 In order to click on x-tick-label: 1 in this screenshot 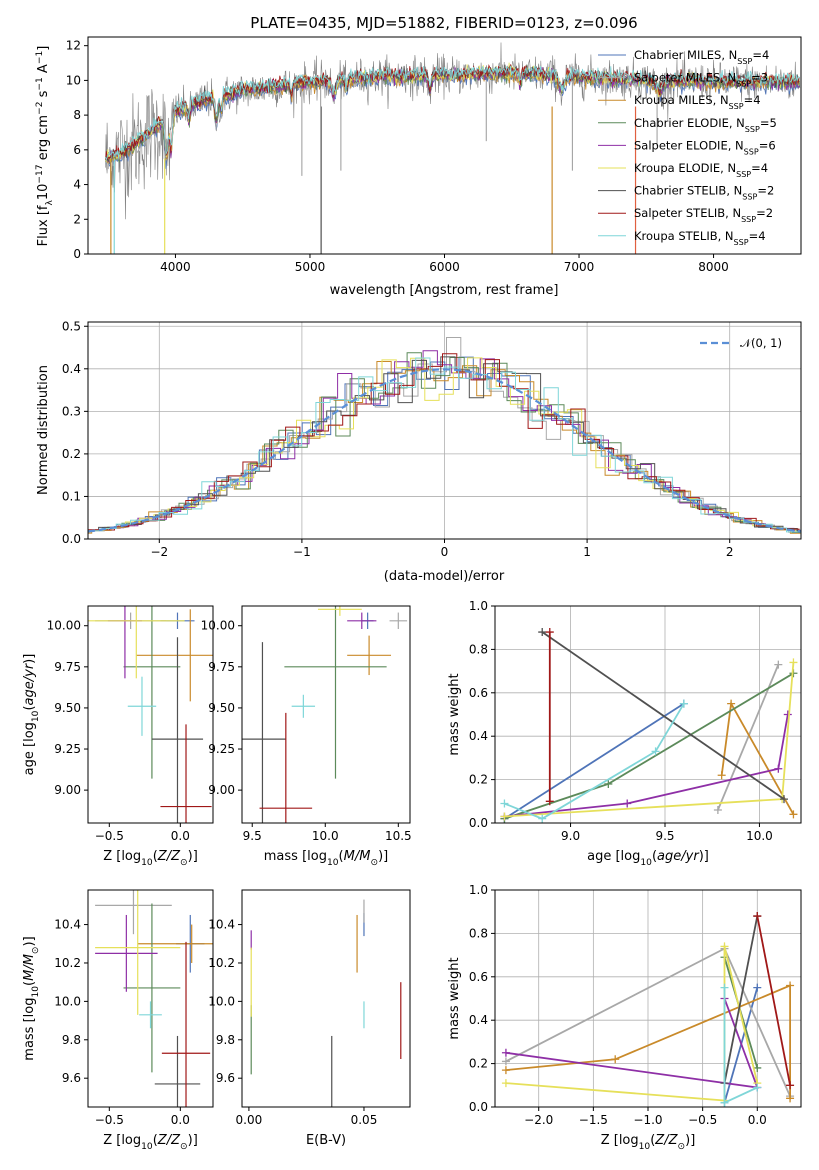, I will do `click(587, 552)`.